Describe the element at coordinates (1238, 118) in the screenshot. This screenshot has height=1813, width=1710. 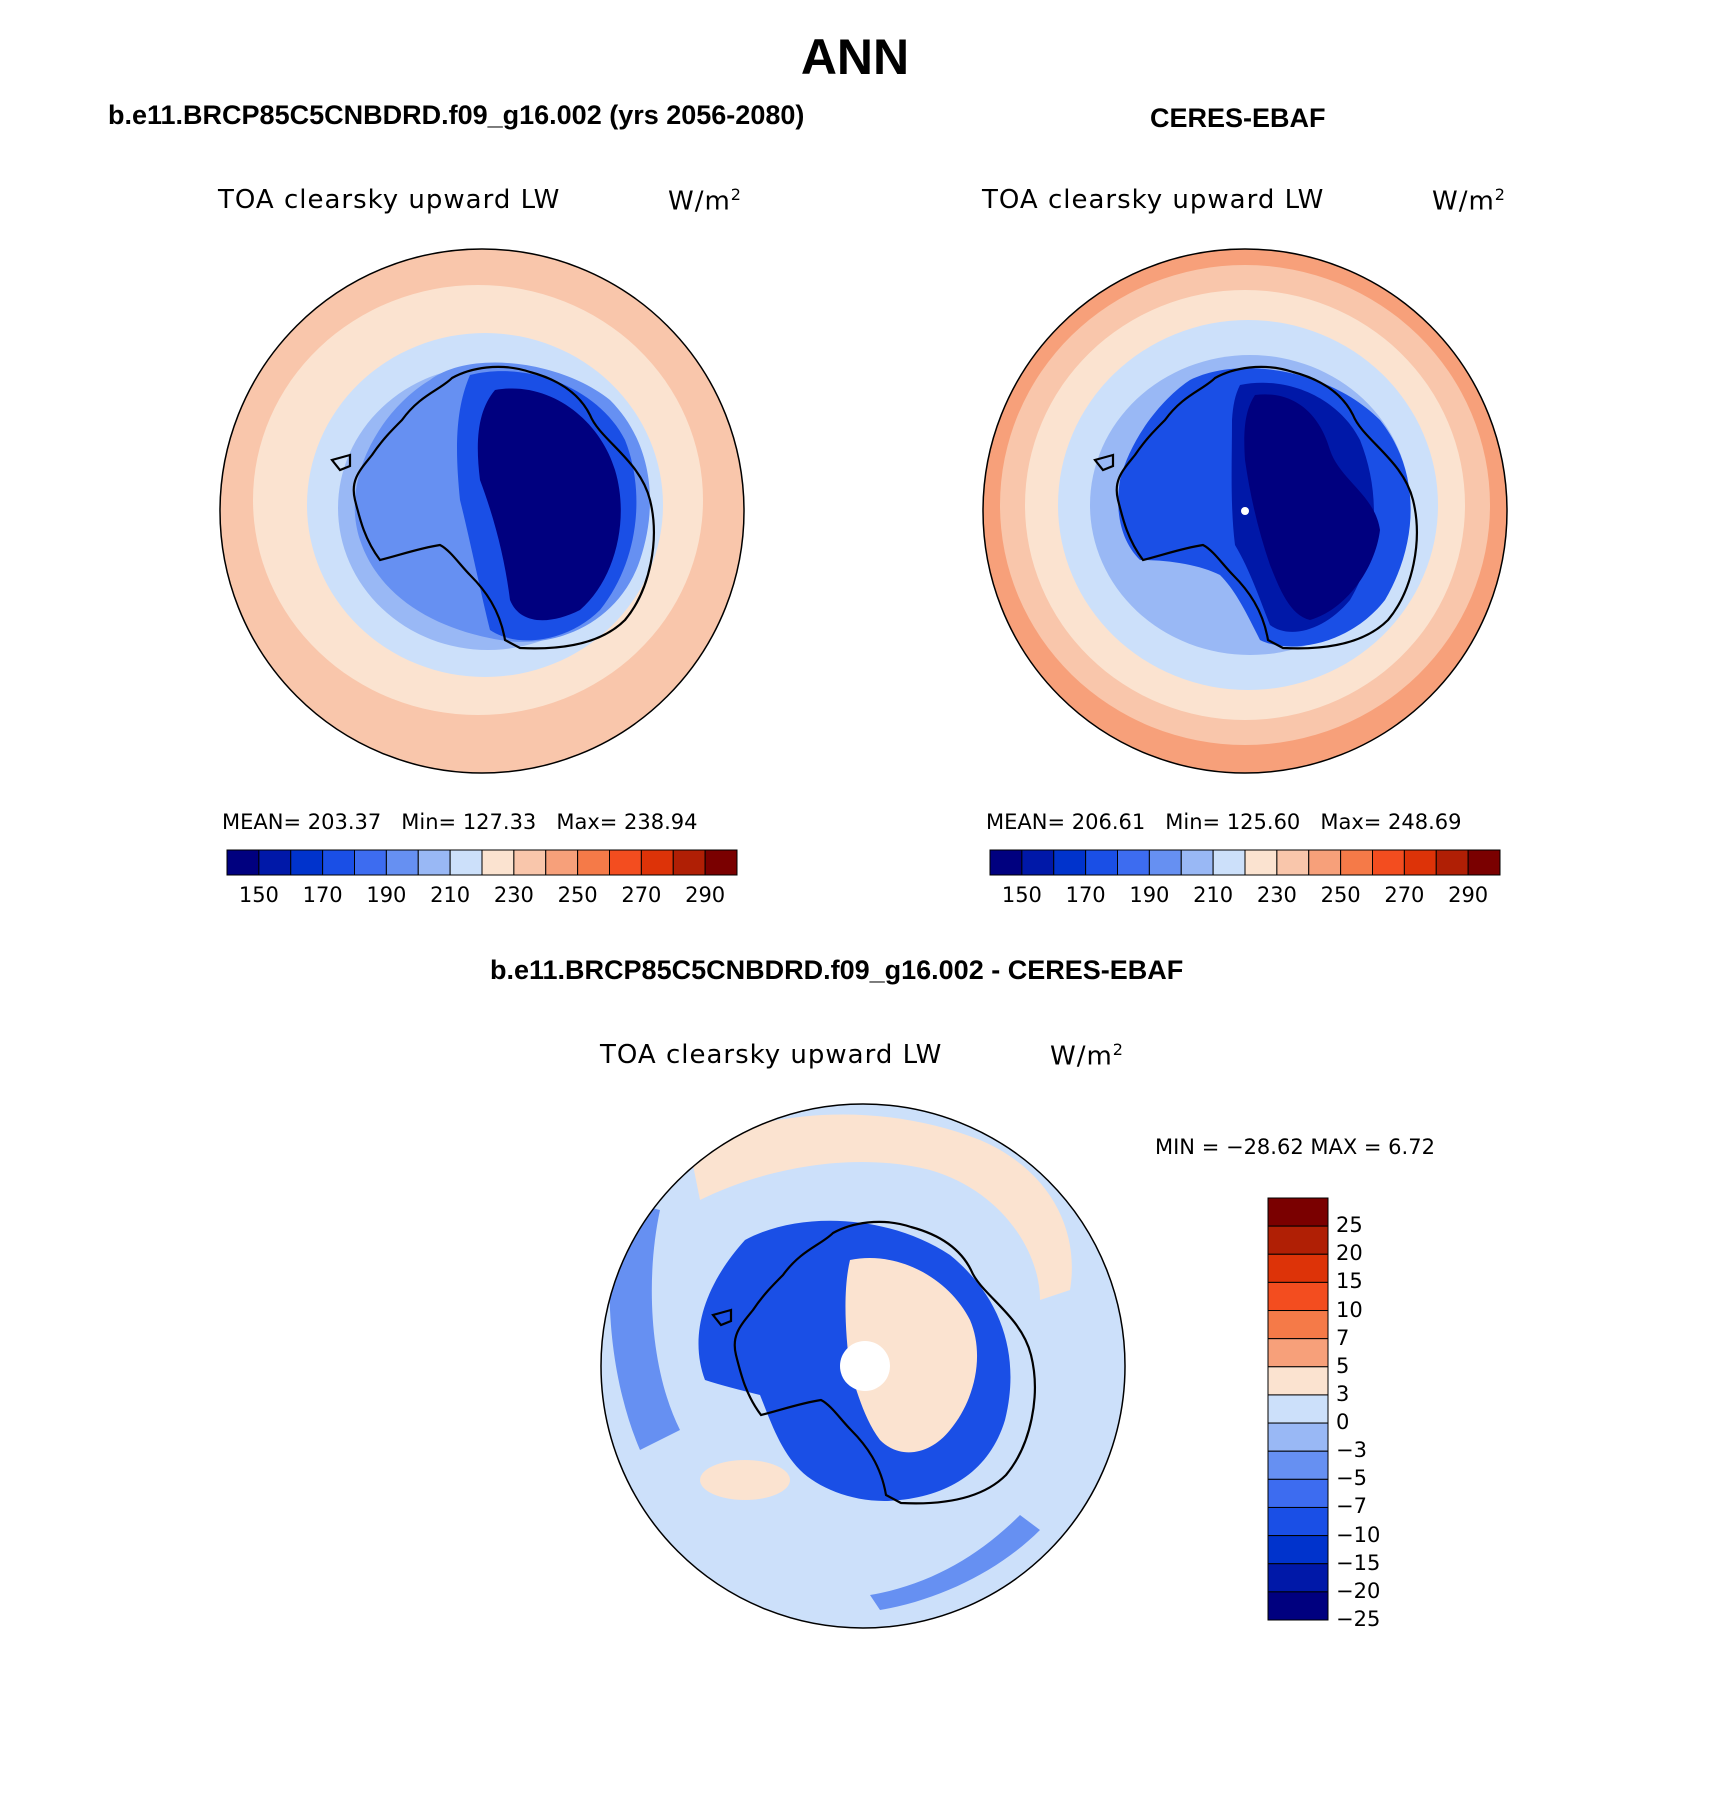
I see `obs-panel-title: CERES-EBAF` at that location.